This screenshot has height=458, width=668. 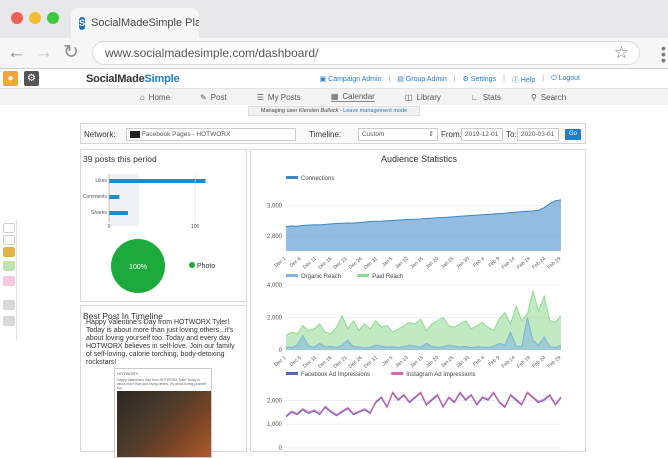 I want to click on nav-my-posts: ☰ My Posts, so click(x=278, y=97).